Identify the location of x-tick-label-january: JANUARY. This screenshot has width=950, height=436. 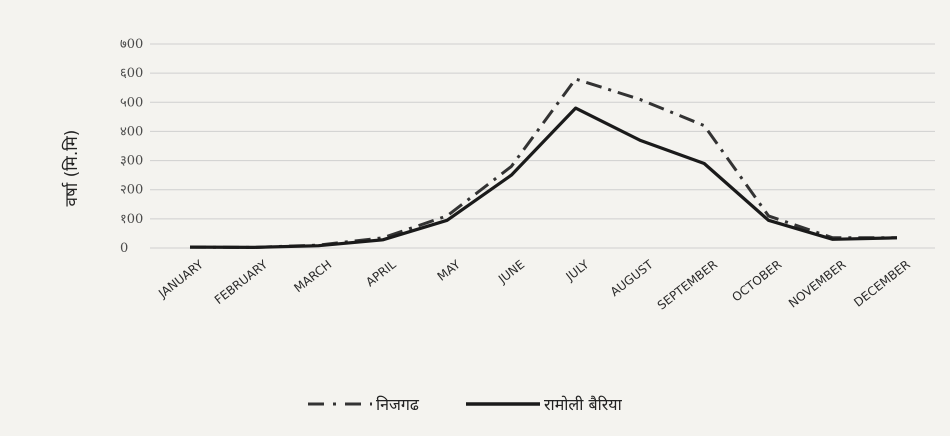
(180, 279).